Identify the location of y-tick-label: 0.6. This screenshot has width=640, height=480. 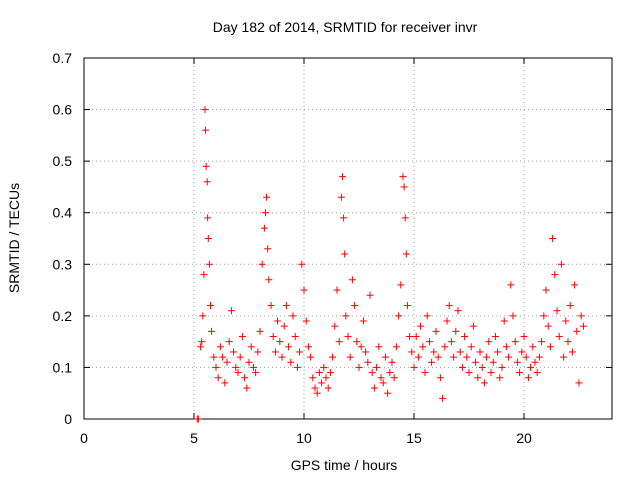
(63, 110).